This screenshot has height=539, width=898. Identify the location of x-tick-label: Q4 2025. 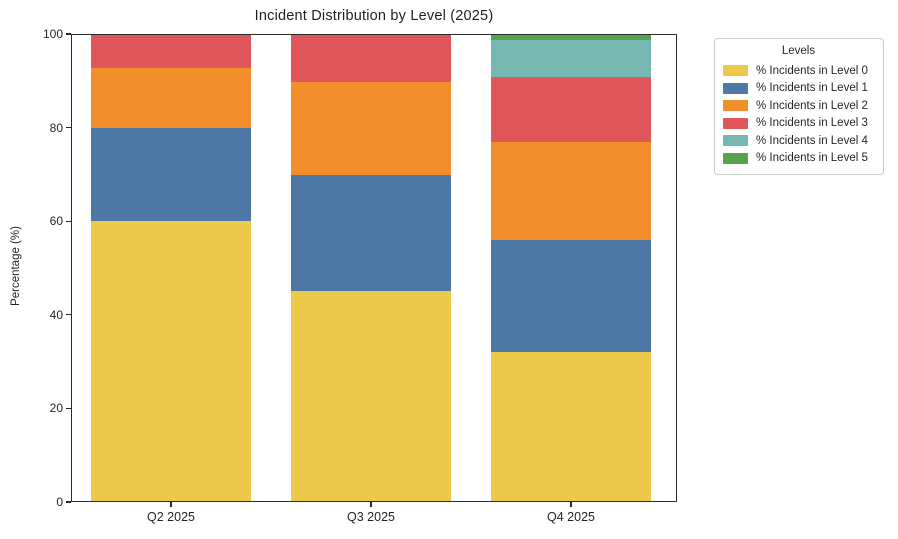
(571, 517).